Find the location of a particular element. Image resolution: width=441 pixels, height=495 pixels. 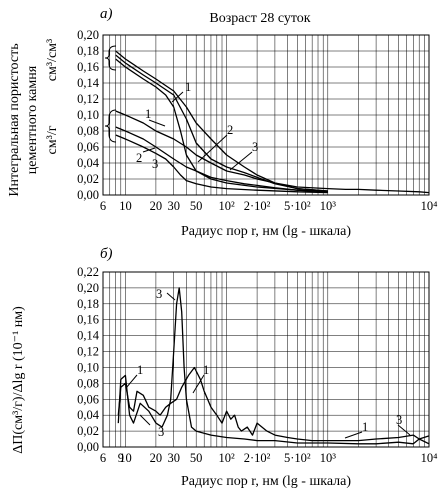

chart-a-title: Возраст 28 суток is located at coordinates (259, 18).